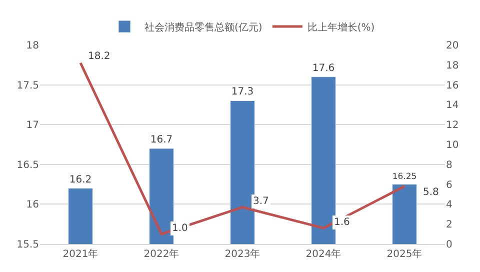 The height and width of the screenshot is (272, 480). What do you see at coordinates (27, 165) in the screenshot?
I see `y-tick-label: 16.5` at bounding box center [27, 165].